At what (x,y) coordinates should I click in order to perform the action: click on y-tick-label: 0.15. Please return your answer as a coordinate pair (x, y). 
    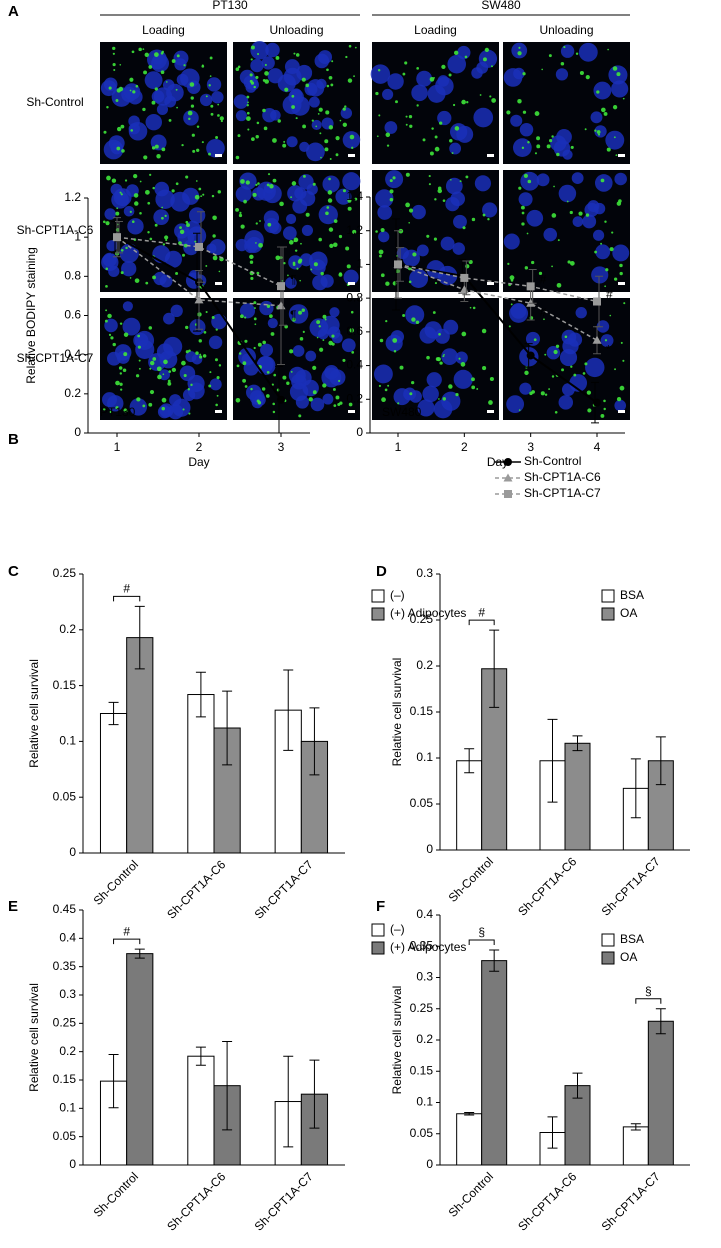
    Looking at the image, I should click on (422, 1070).